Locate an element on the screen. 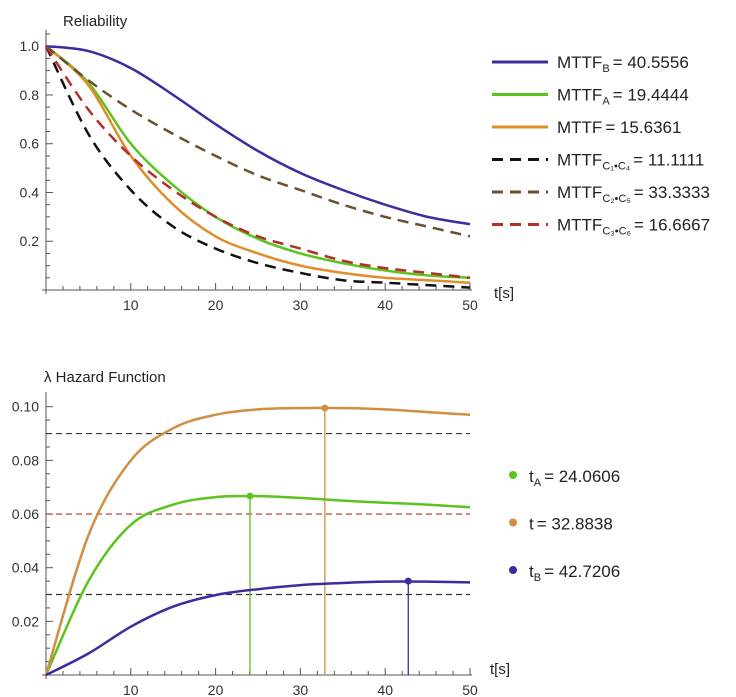 The image size is (736, 697). legend-label: MTTFB = 40.5556 is located at coordinates (623, 64).